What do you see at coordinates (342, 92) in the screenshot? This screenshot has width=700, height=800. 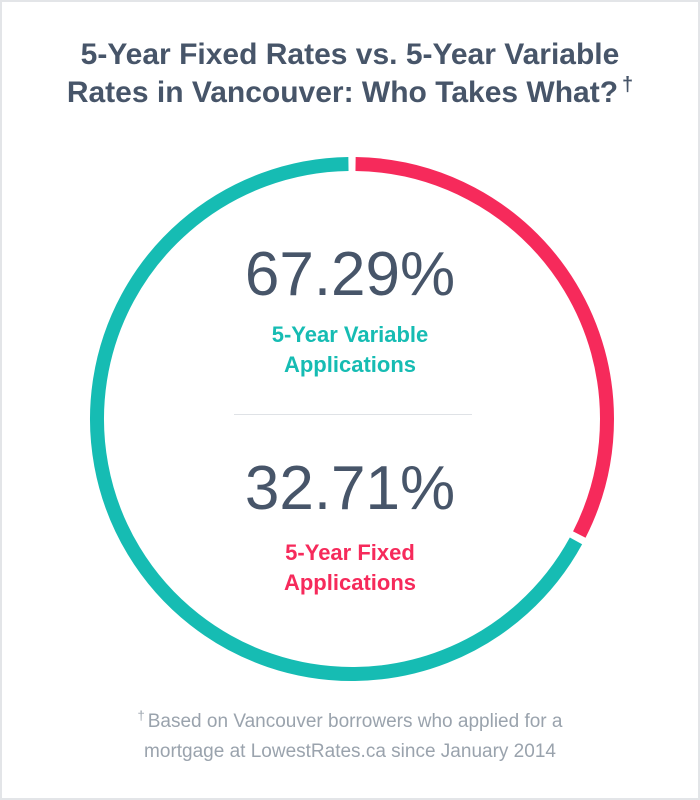 I see `title-line-2: Rates in Vancouver: Who Takes What?` at bounding box center [342, 92].